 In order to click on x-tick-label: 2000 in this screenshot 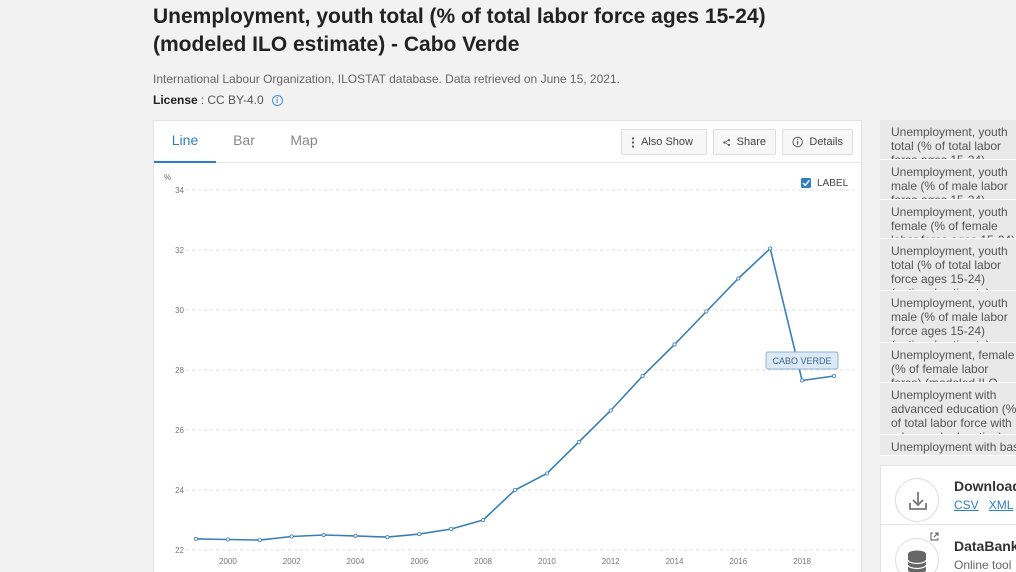, I will do `click(228, 561)`.